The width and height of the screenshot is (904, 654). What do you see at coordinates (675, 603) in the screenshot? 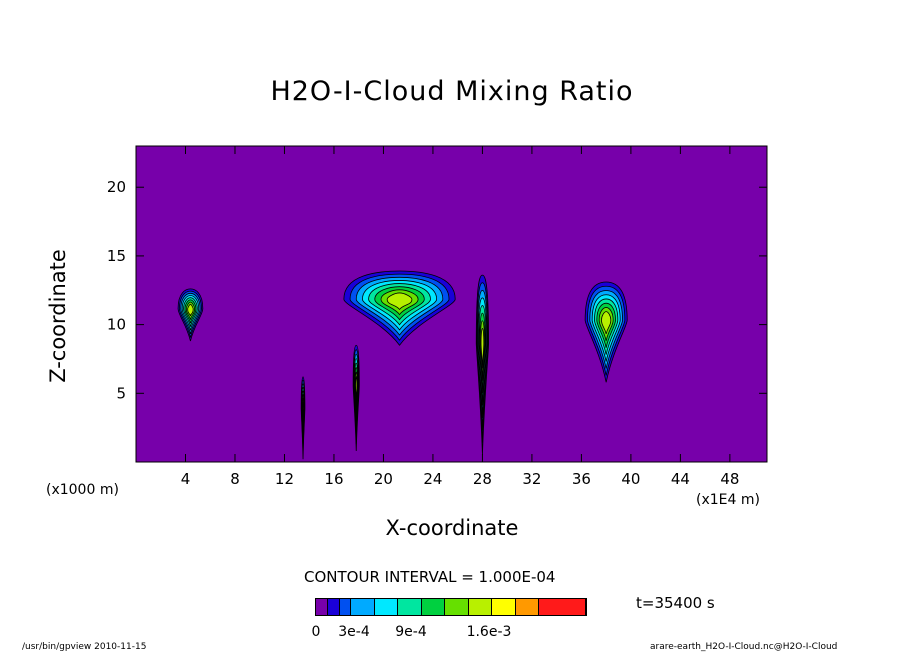
I see `time-label: t=35400 s` at bounding box center [675, 603].